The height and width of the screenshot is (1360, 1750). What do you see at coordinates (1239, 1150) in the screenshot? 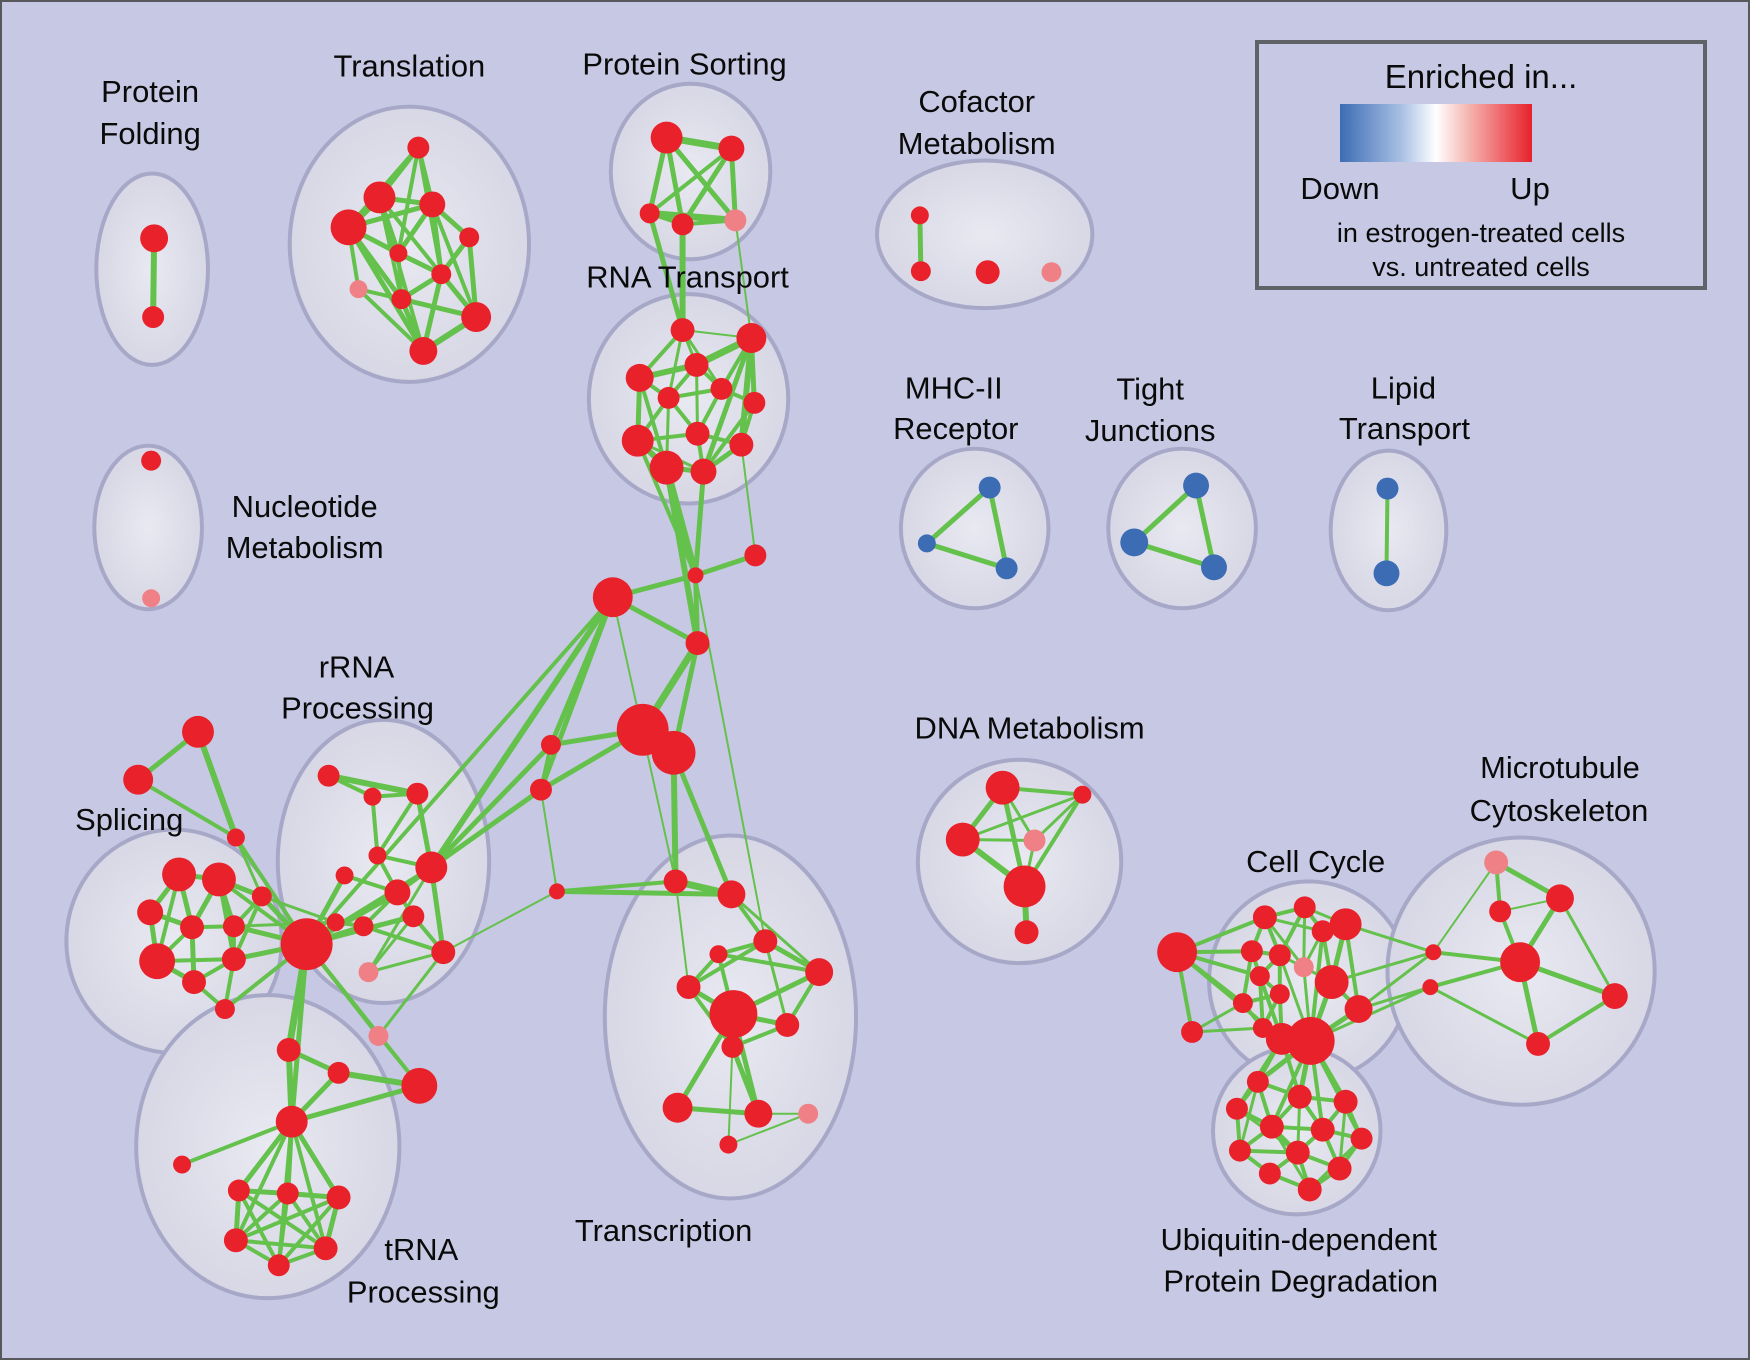
I see `network-node-u8` at bounding box center [1239, 1150].